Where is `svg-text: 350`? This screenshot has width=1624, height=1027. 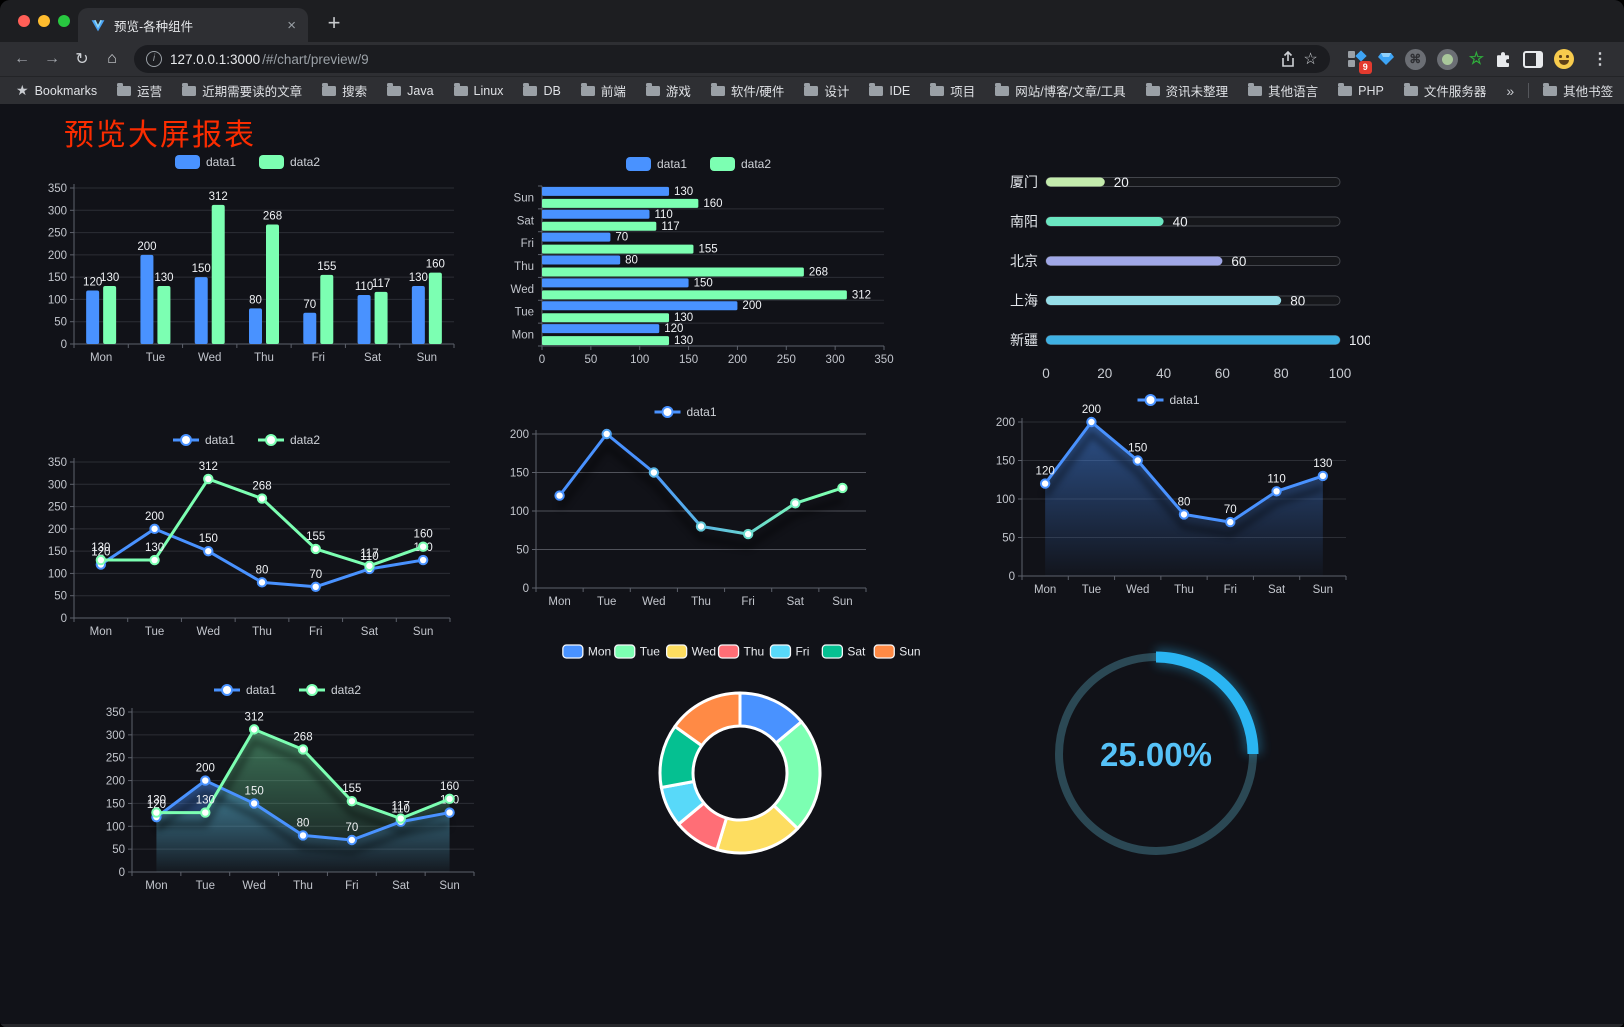
svg-text: 350 is located at coordinates (883, 360).